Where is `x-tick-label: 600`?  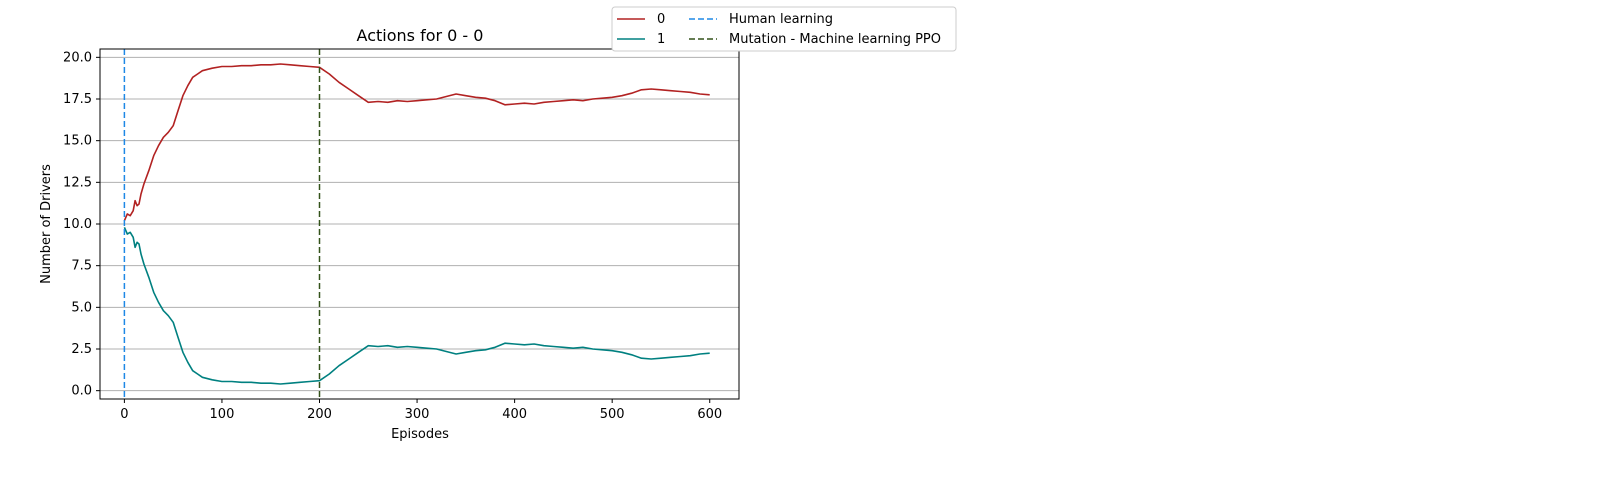 x-tick-label: 600 is located at coordinates (709, 414).